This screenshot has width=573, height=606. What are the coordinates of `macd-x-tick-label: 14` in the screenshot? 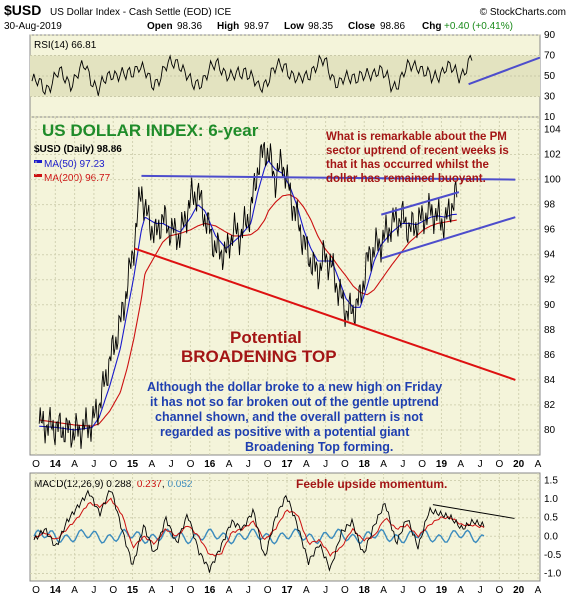 It's located at (56, 590).